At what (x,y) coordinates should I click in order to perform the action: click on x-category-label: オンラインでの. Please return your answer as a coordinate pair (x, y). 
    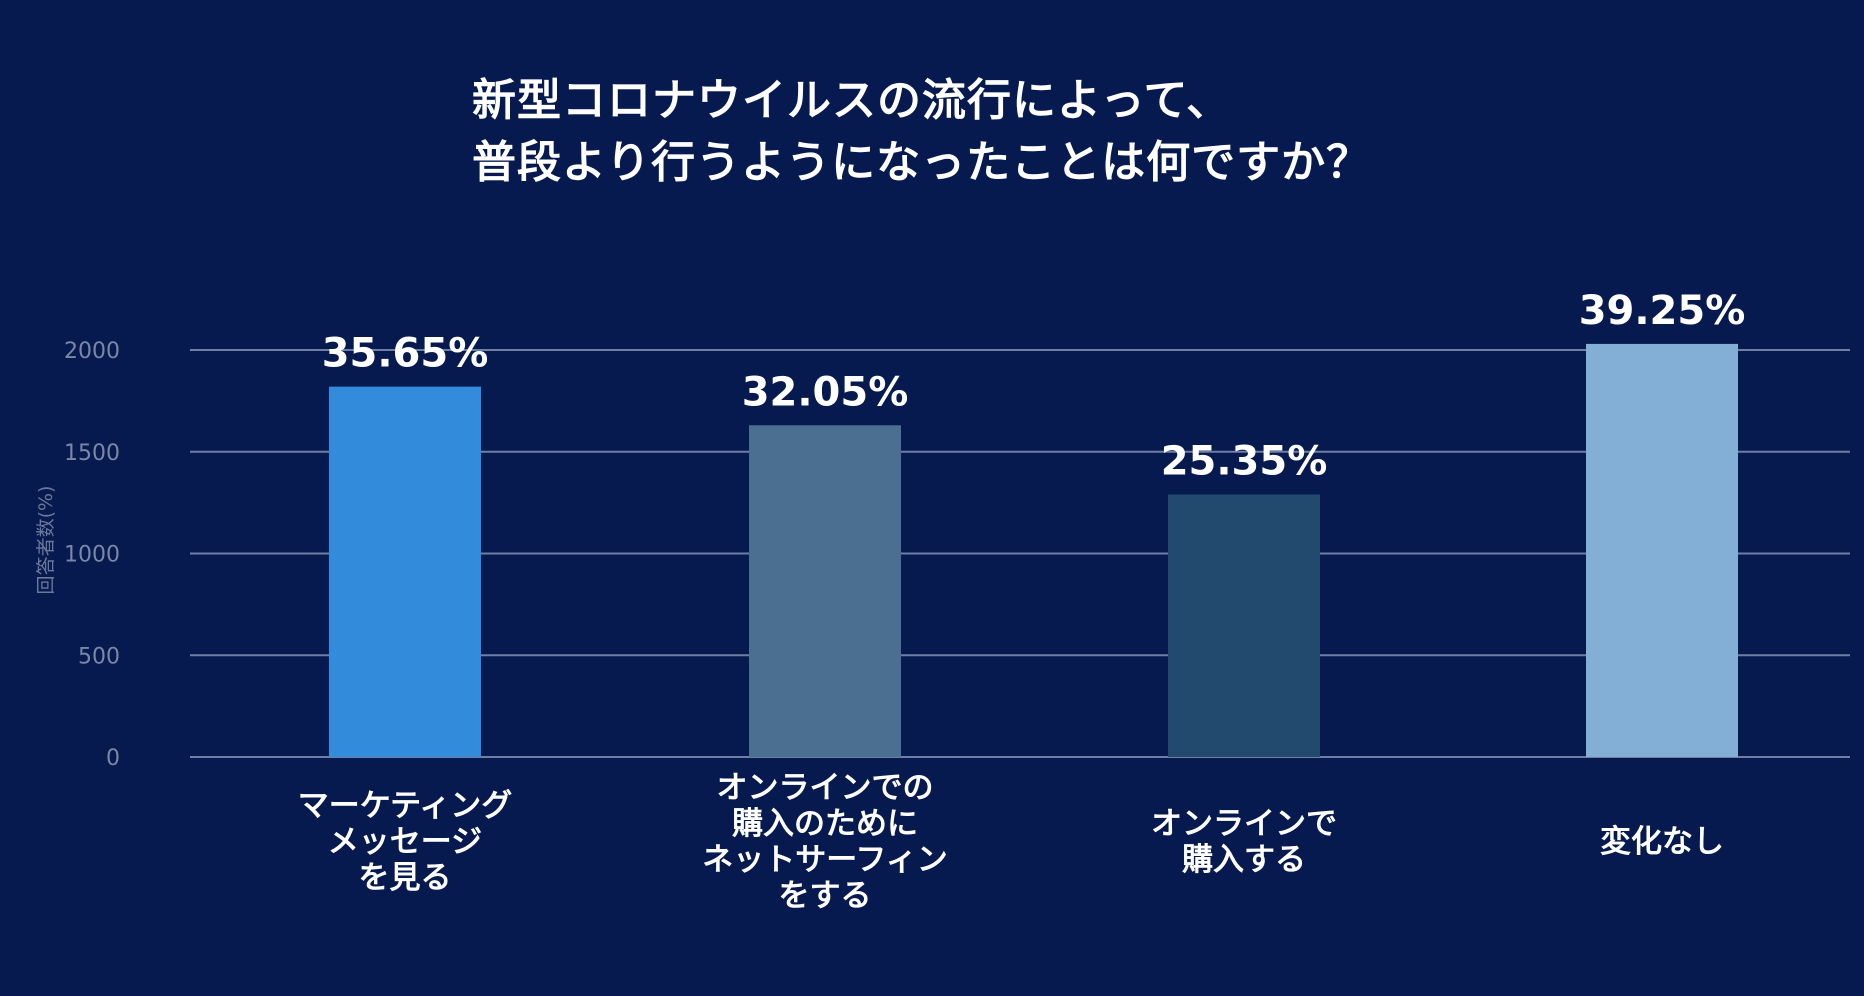
    Looking at the image, I should click on (825, 788).